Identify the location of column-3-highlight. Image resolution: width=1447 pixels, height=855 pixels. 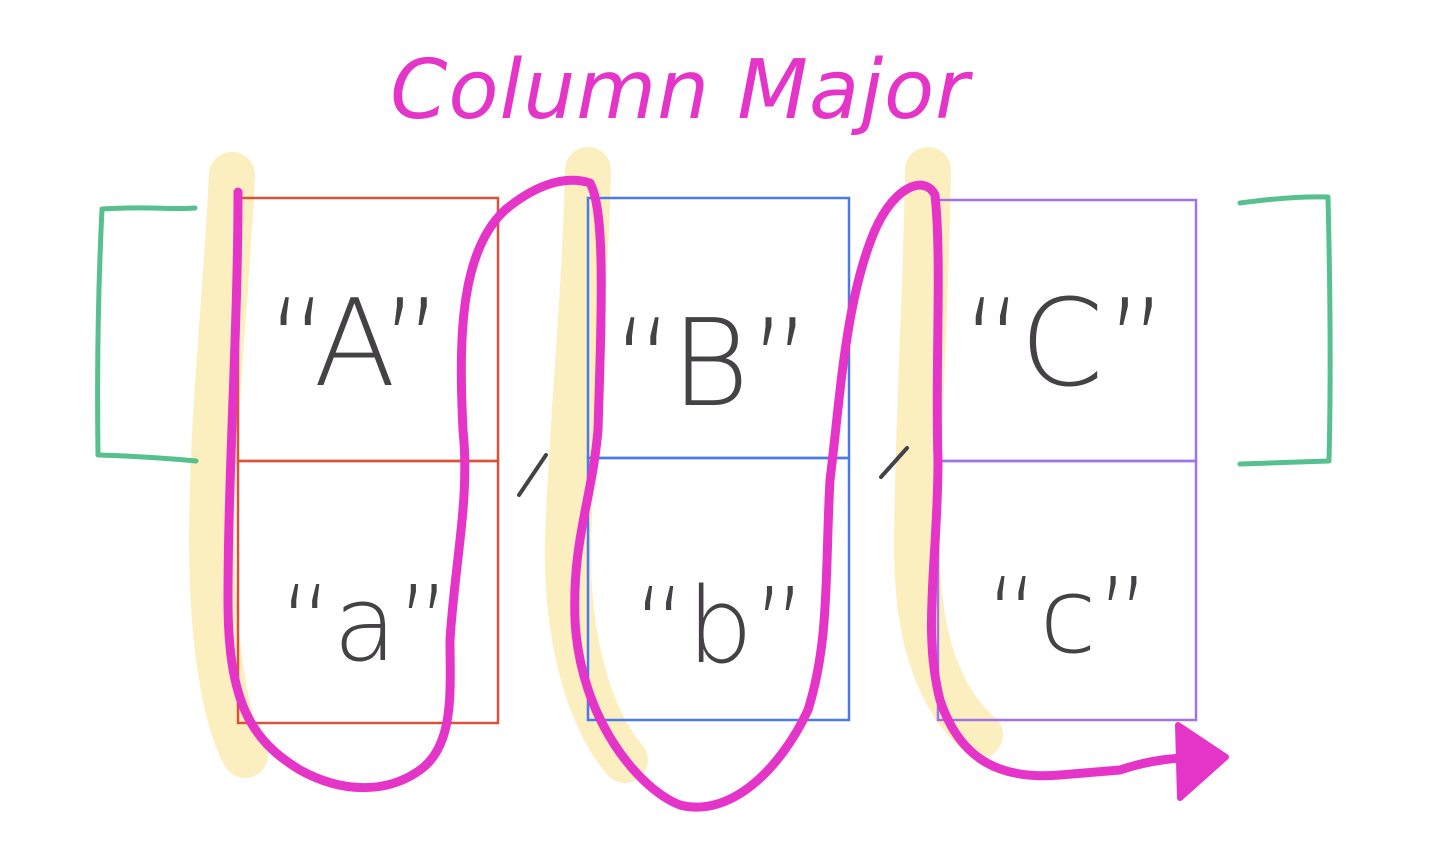
(948, 452).